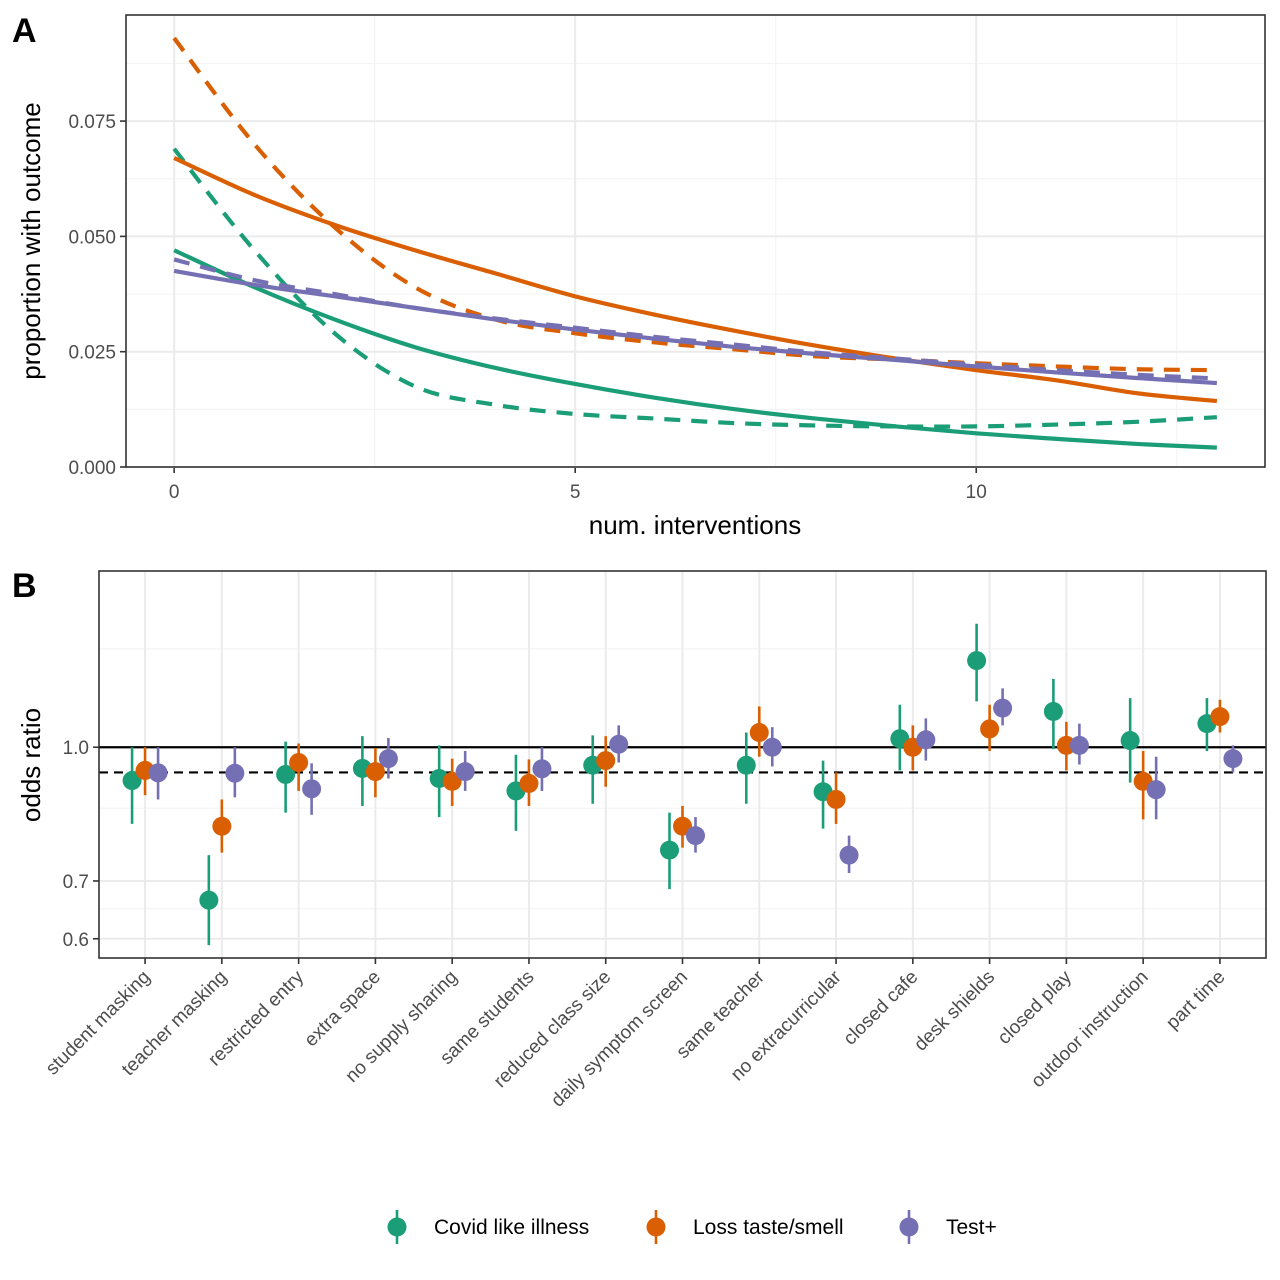  Describe the element at coordinates (511, 1227) in the screenshot. I see `legend-label-covid: Covid like illness` at that location.